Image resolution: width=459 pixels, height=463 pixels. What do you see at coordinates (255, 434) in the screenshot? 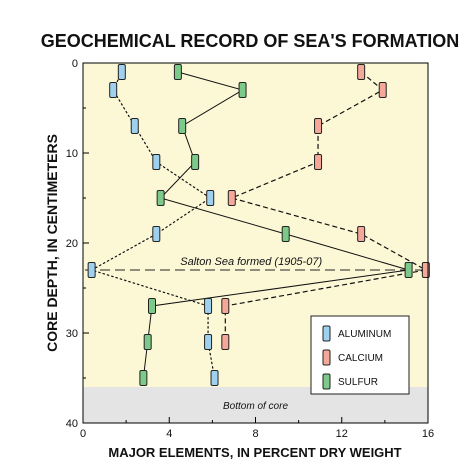
I see `x-tick-label: 8` at bounding box center [255, 434].